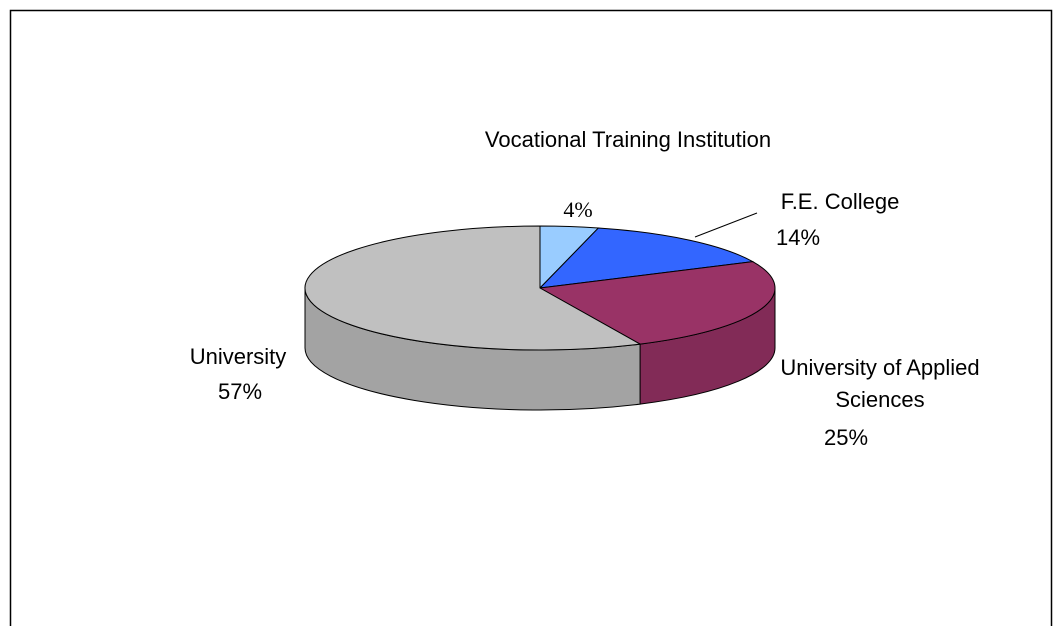  I want to click on leader-line, so click(726, 225).